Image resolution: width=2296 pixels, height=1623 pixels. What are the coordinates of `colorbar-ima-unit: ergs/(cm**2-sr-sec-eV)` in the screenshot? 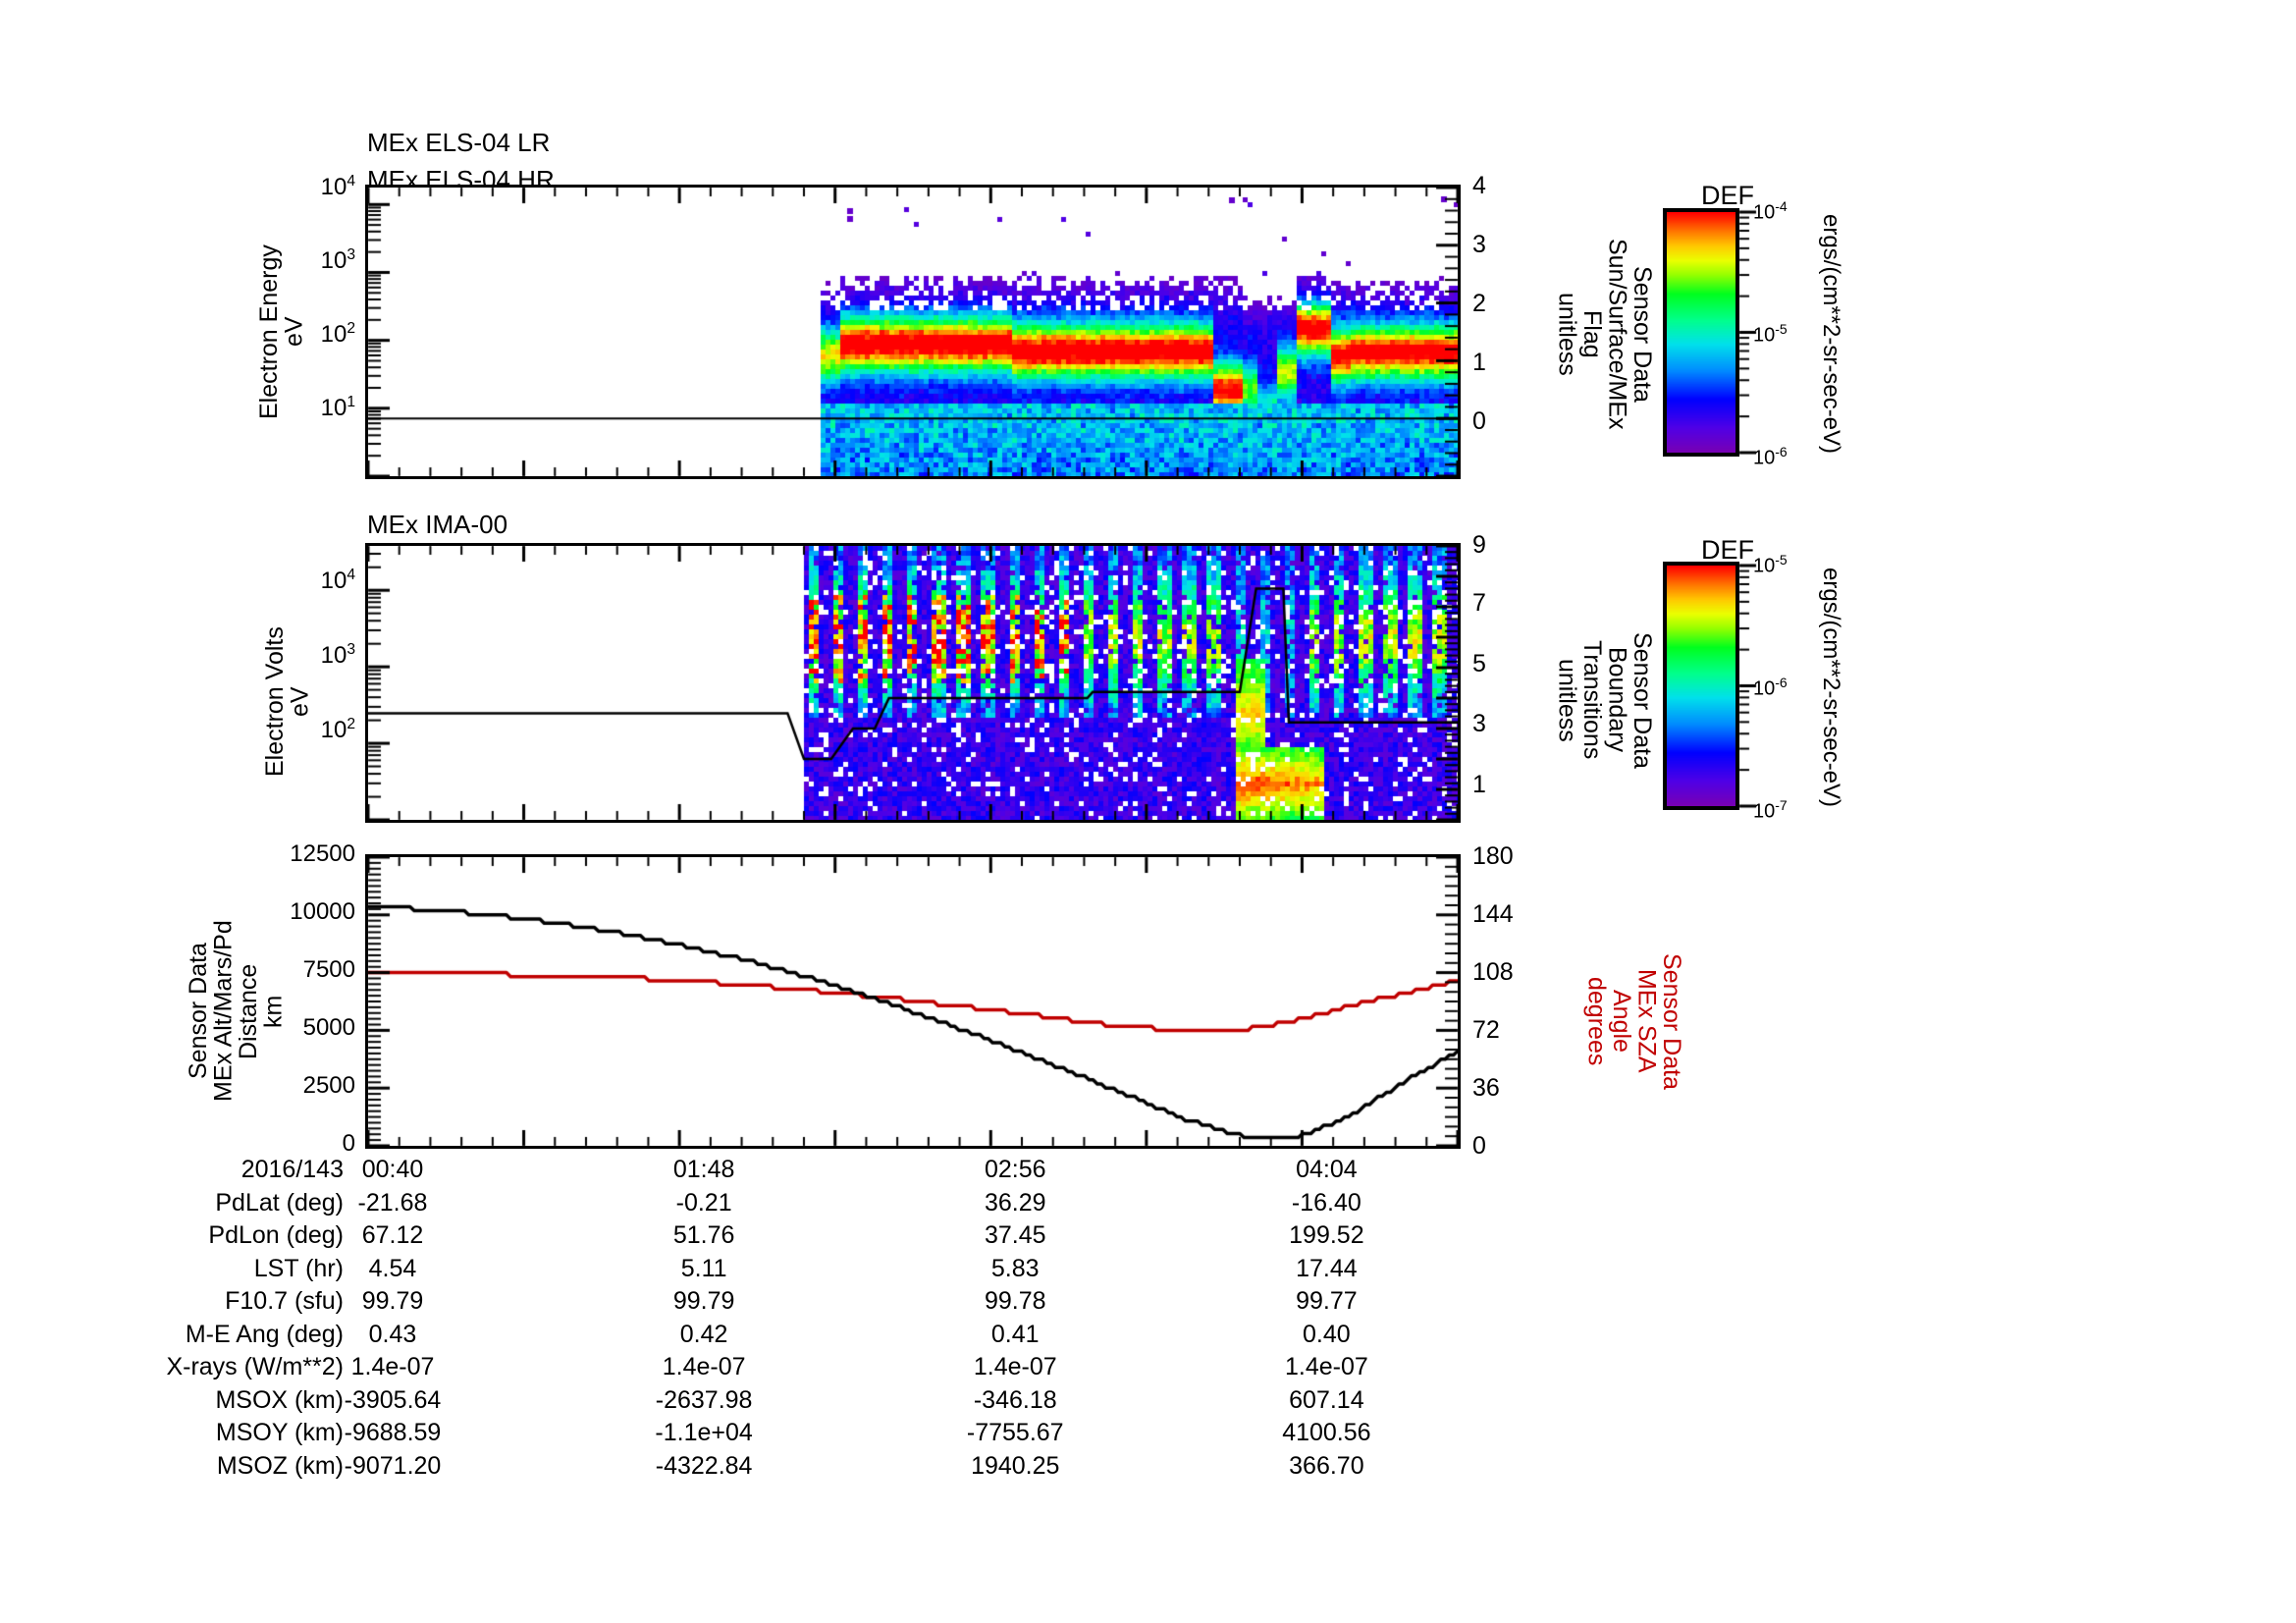 It's located at (1831, 687).